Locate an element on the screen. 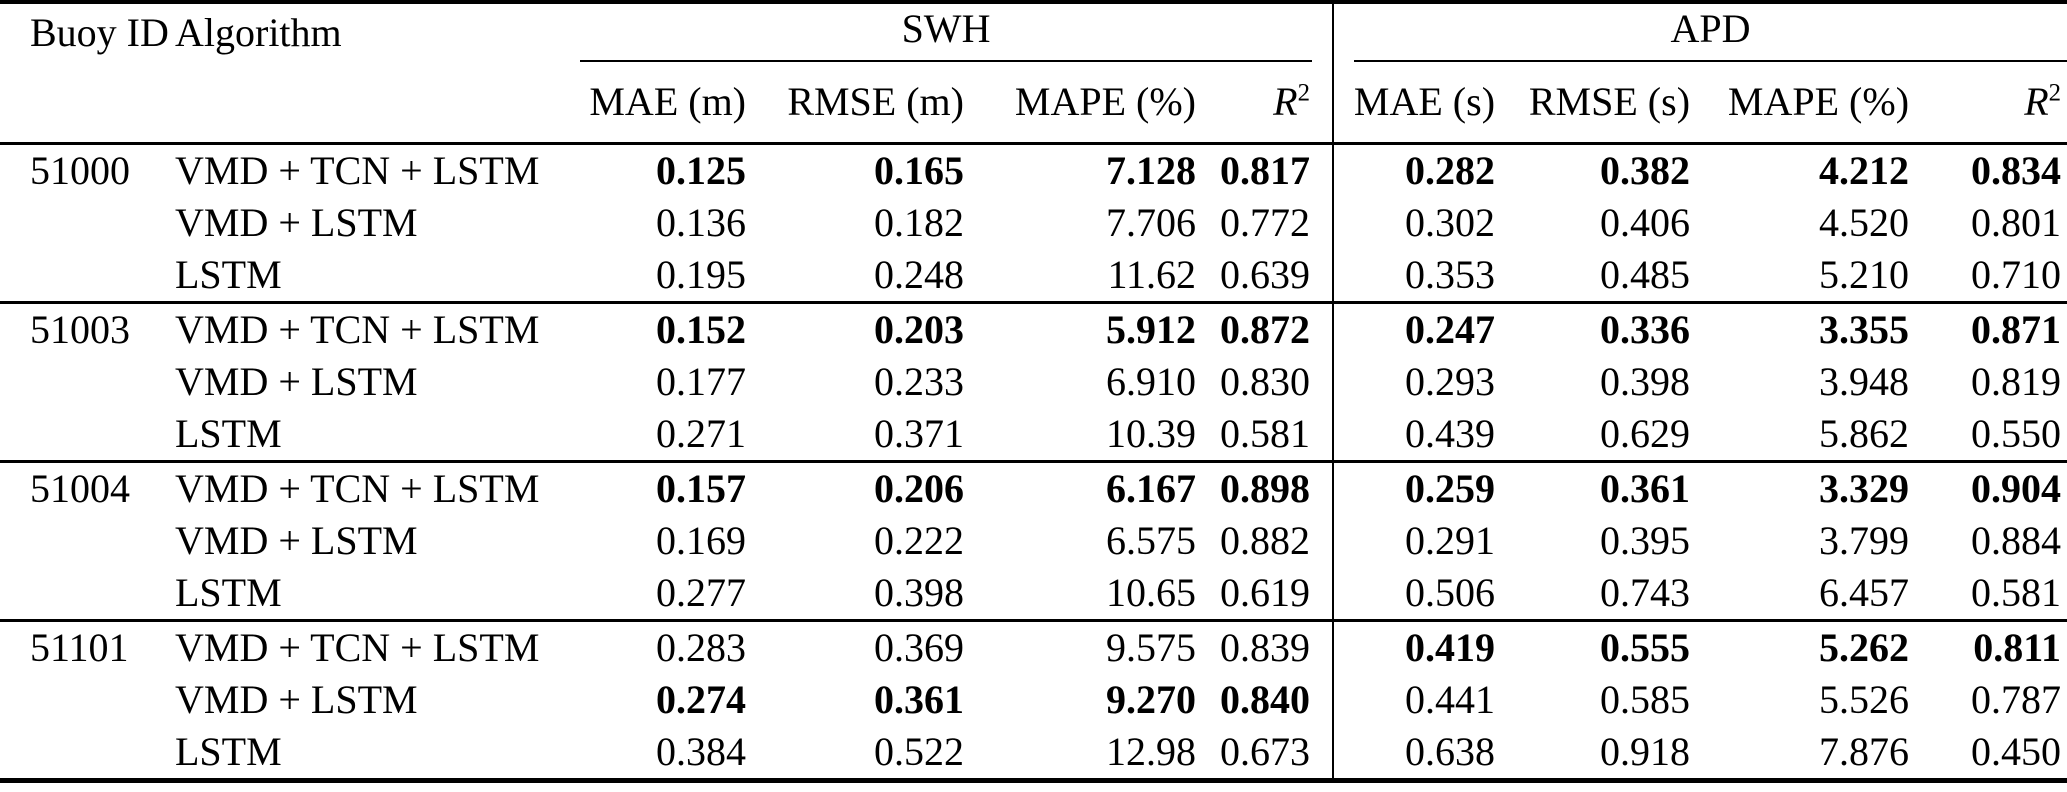 This screenshot has height=792, width=2067. metric-value-cell: 0.673 is located at coordinates (1266, 754).